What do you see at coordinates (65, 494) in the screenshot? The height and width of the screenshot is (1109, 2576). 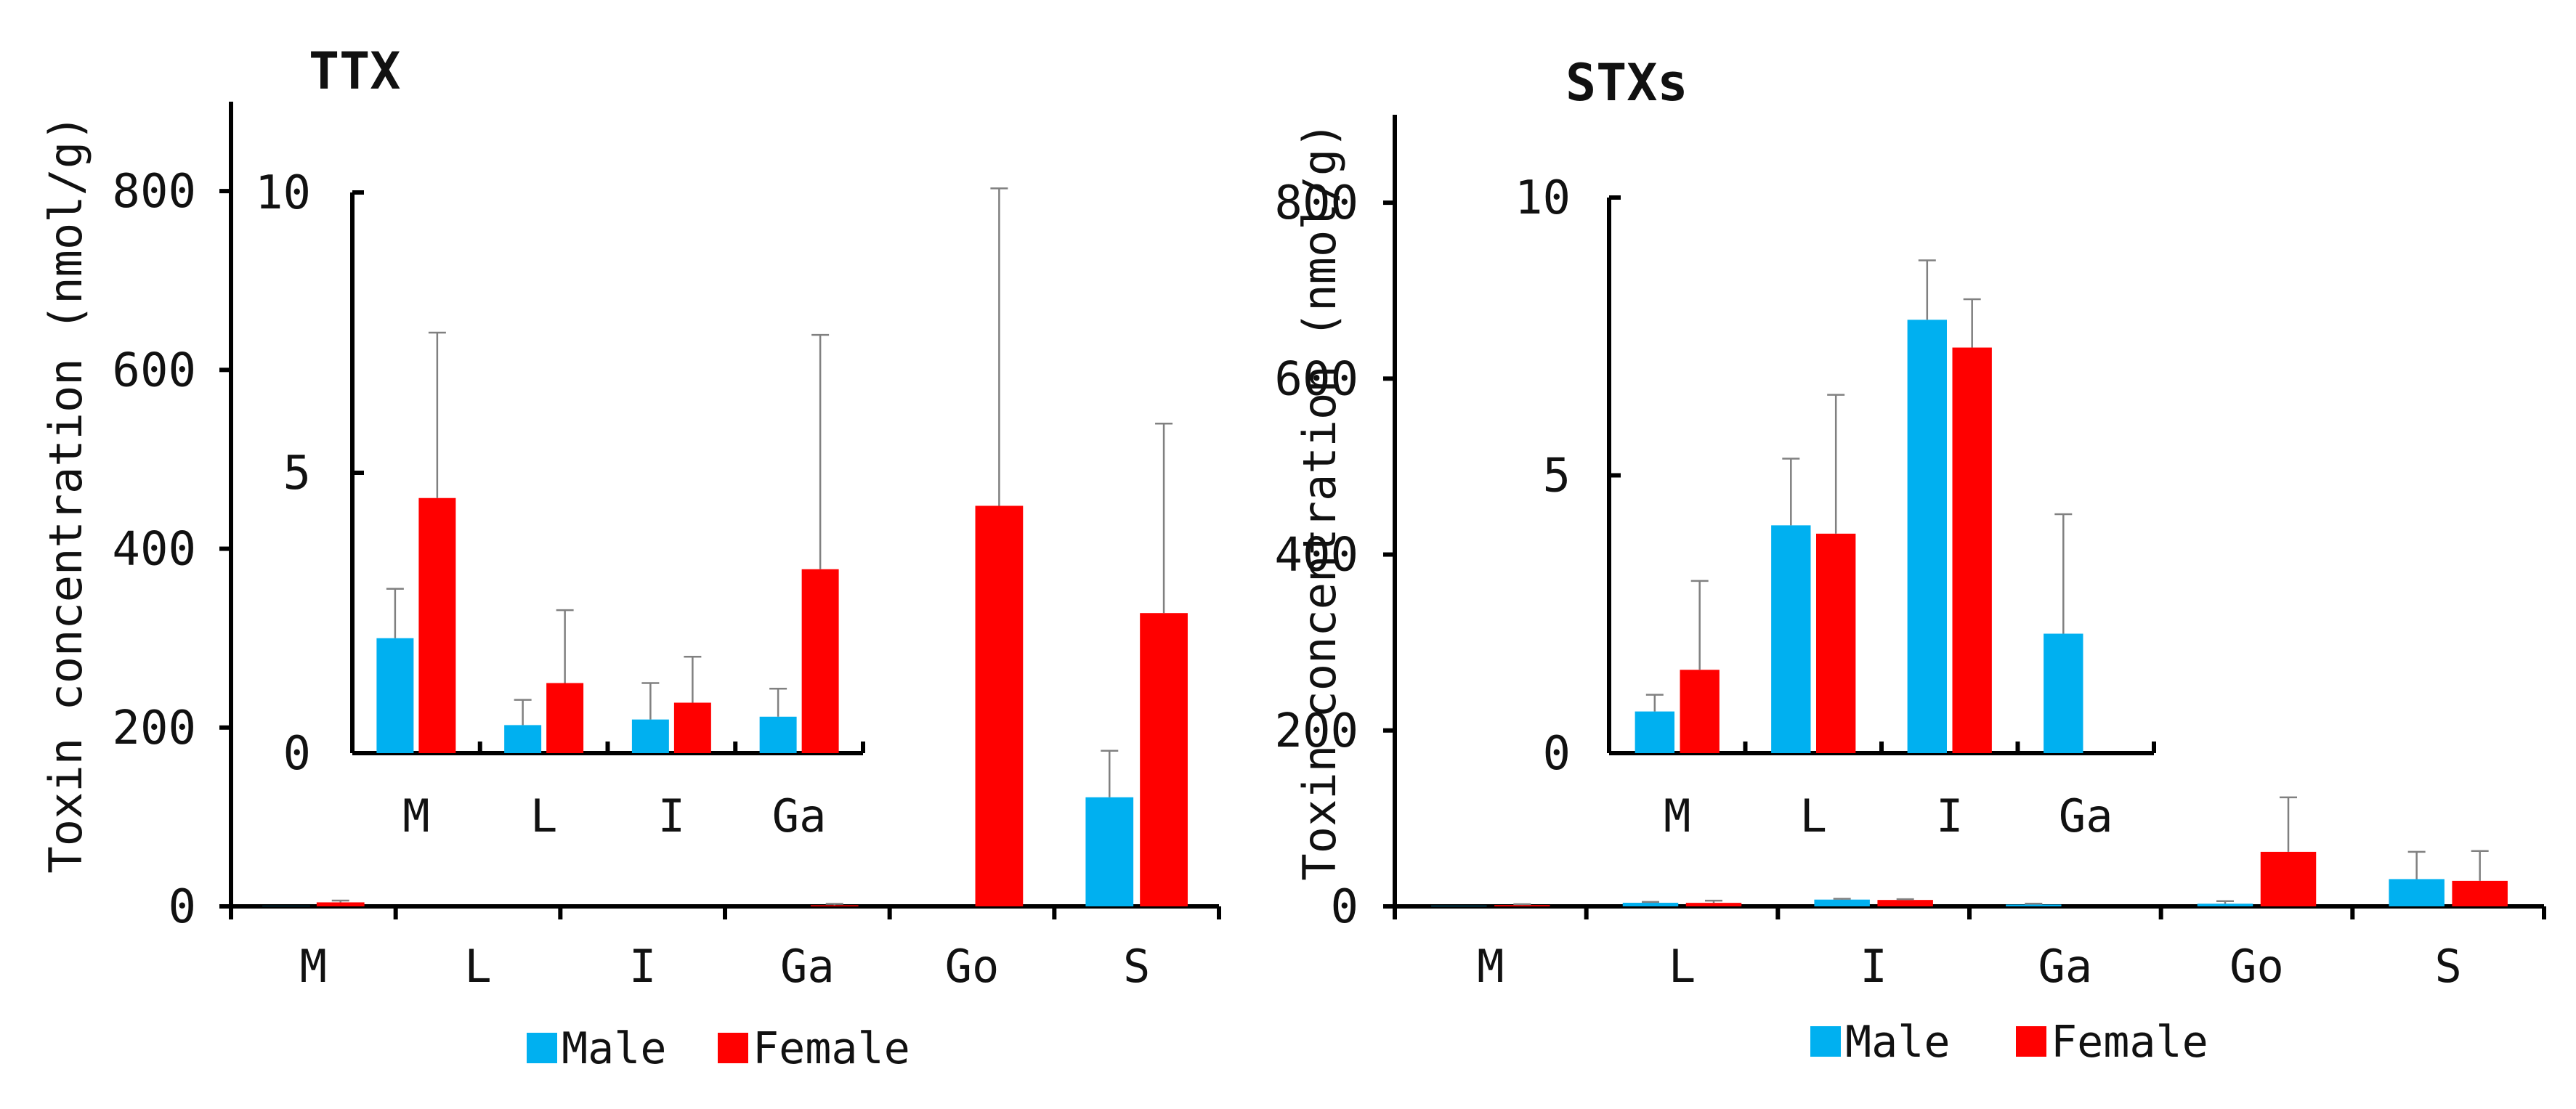 I see `ttx-y-axis-label: Toxin concentration (nmol/g)` at bounding box center [65, 494].